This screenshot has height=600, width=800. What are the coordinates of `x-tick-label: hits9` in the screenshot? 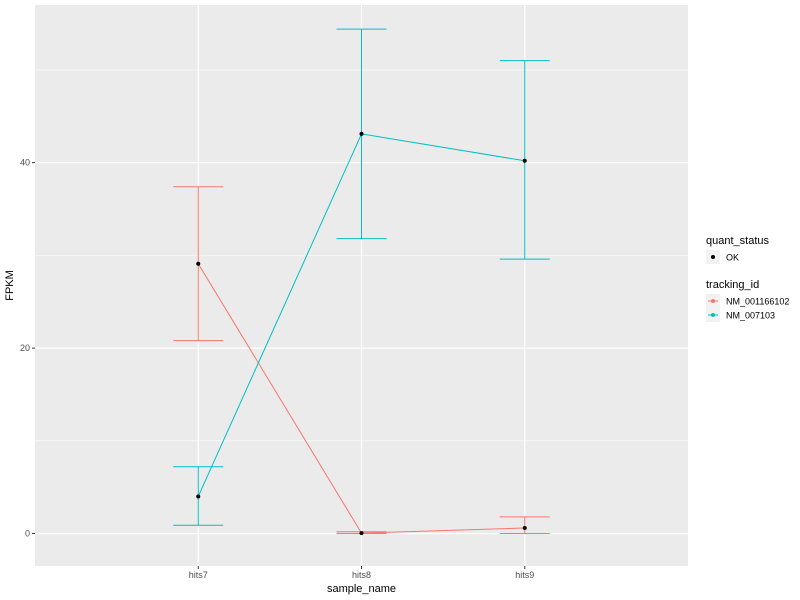 It's located at (524, 575).